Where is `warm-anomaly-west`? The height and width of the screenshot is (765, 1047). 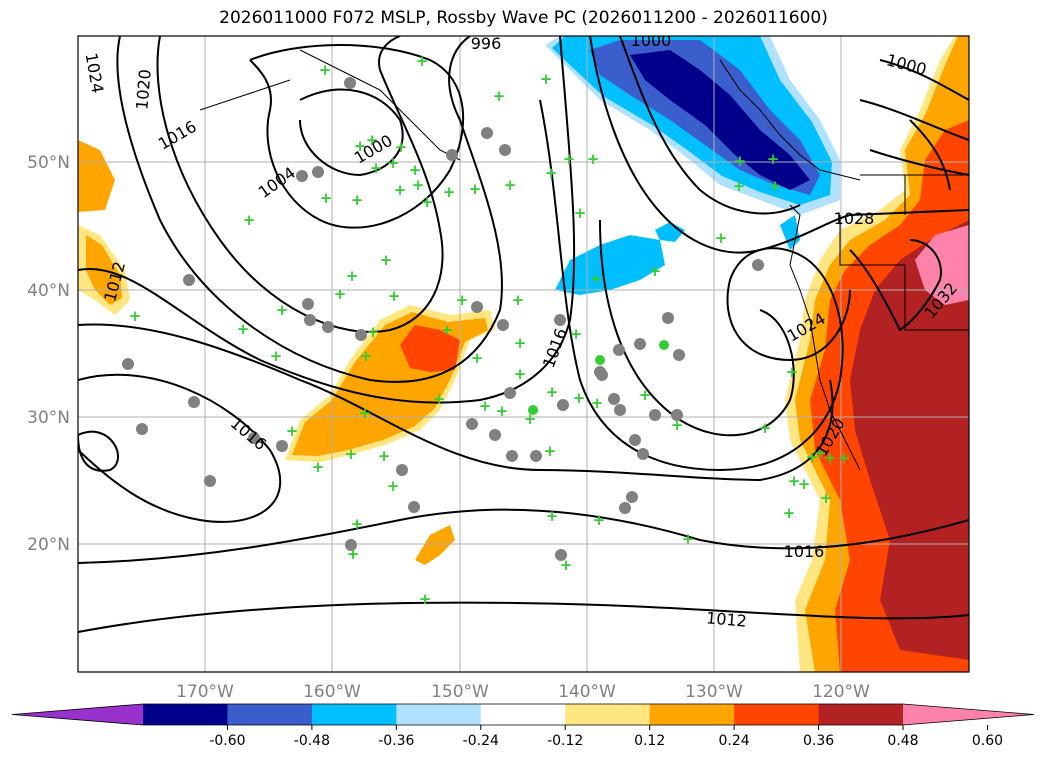 warm-anomaly-west is located at coordinates (96, 176).